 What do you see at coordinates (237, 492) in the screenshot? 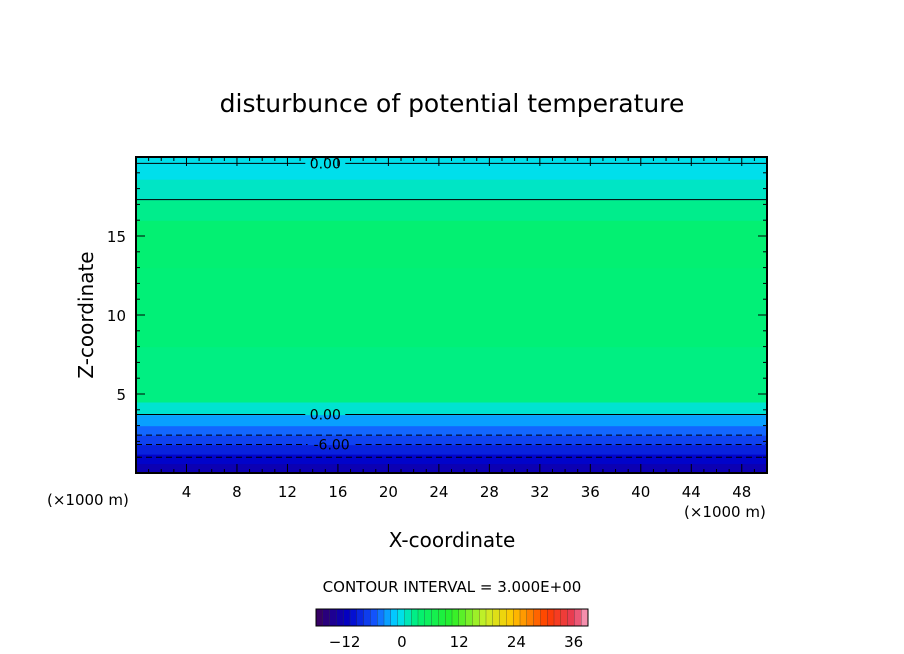
I see `x-tick-label: 8` at bounding box center [237, 492].